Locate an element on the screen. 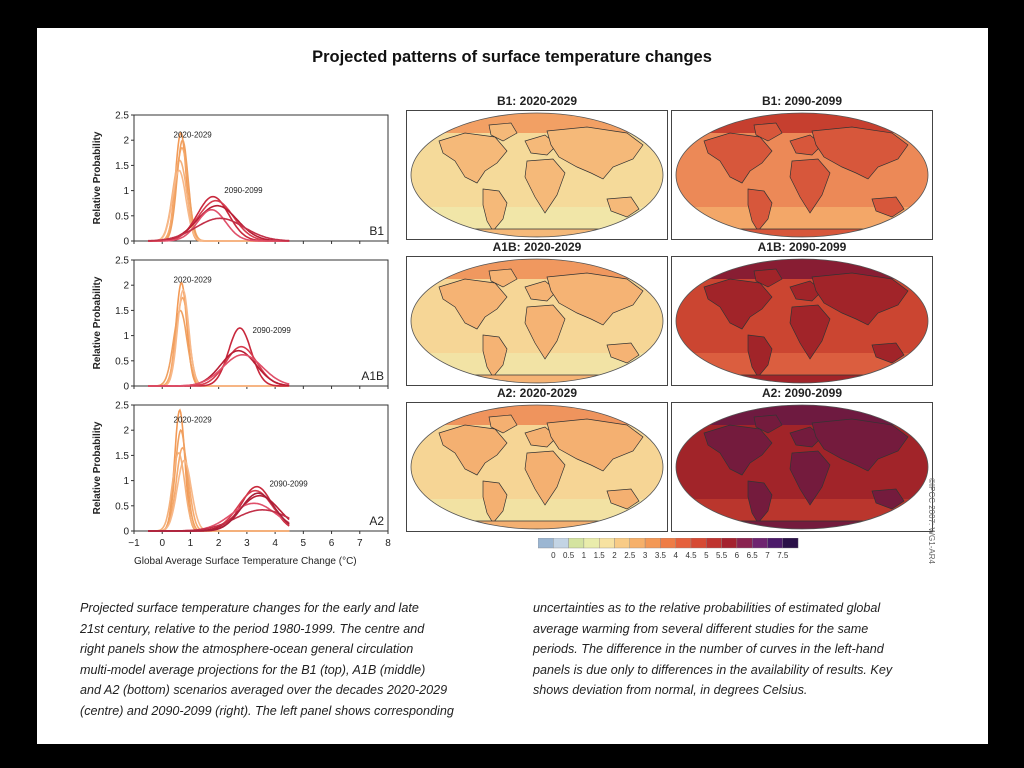 The height and width of the screenshot is (768, 1024). map-a1b-2020: A1B: 2020-2029 is located at coordinates (537, 313).